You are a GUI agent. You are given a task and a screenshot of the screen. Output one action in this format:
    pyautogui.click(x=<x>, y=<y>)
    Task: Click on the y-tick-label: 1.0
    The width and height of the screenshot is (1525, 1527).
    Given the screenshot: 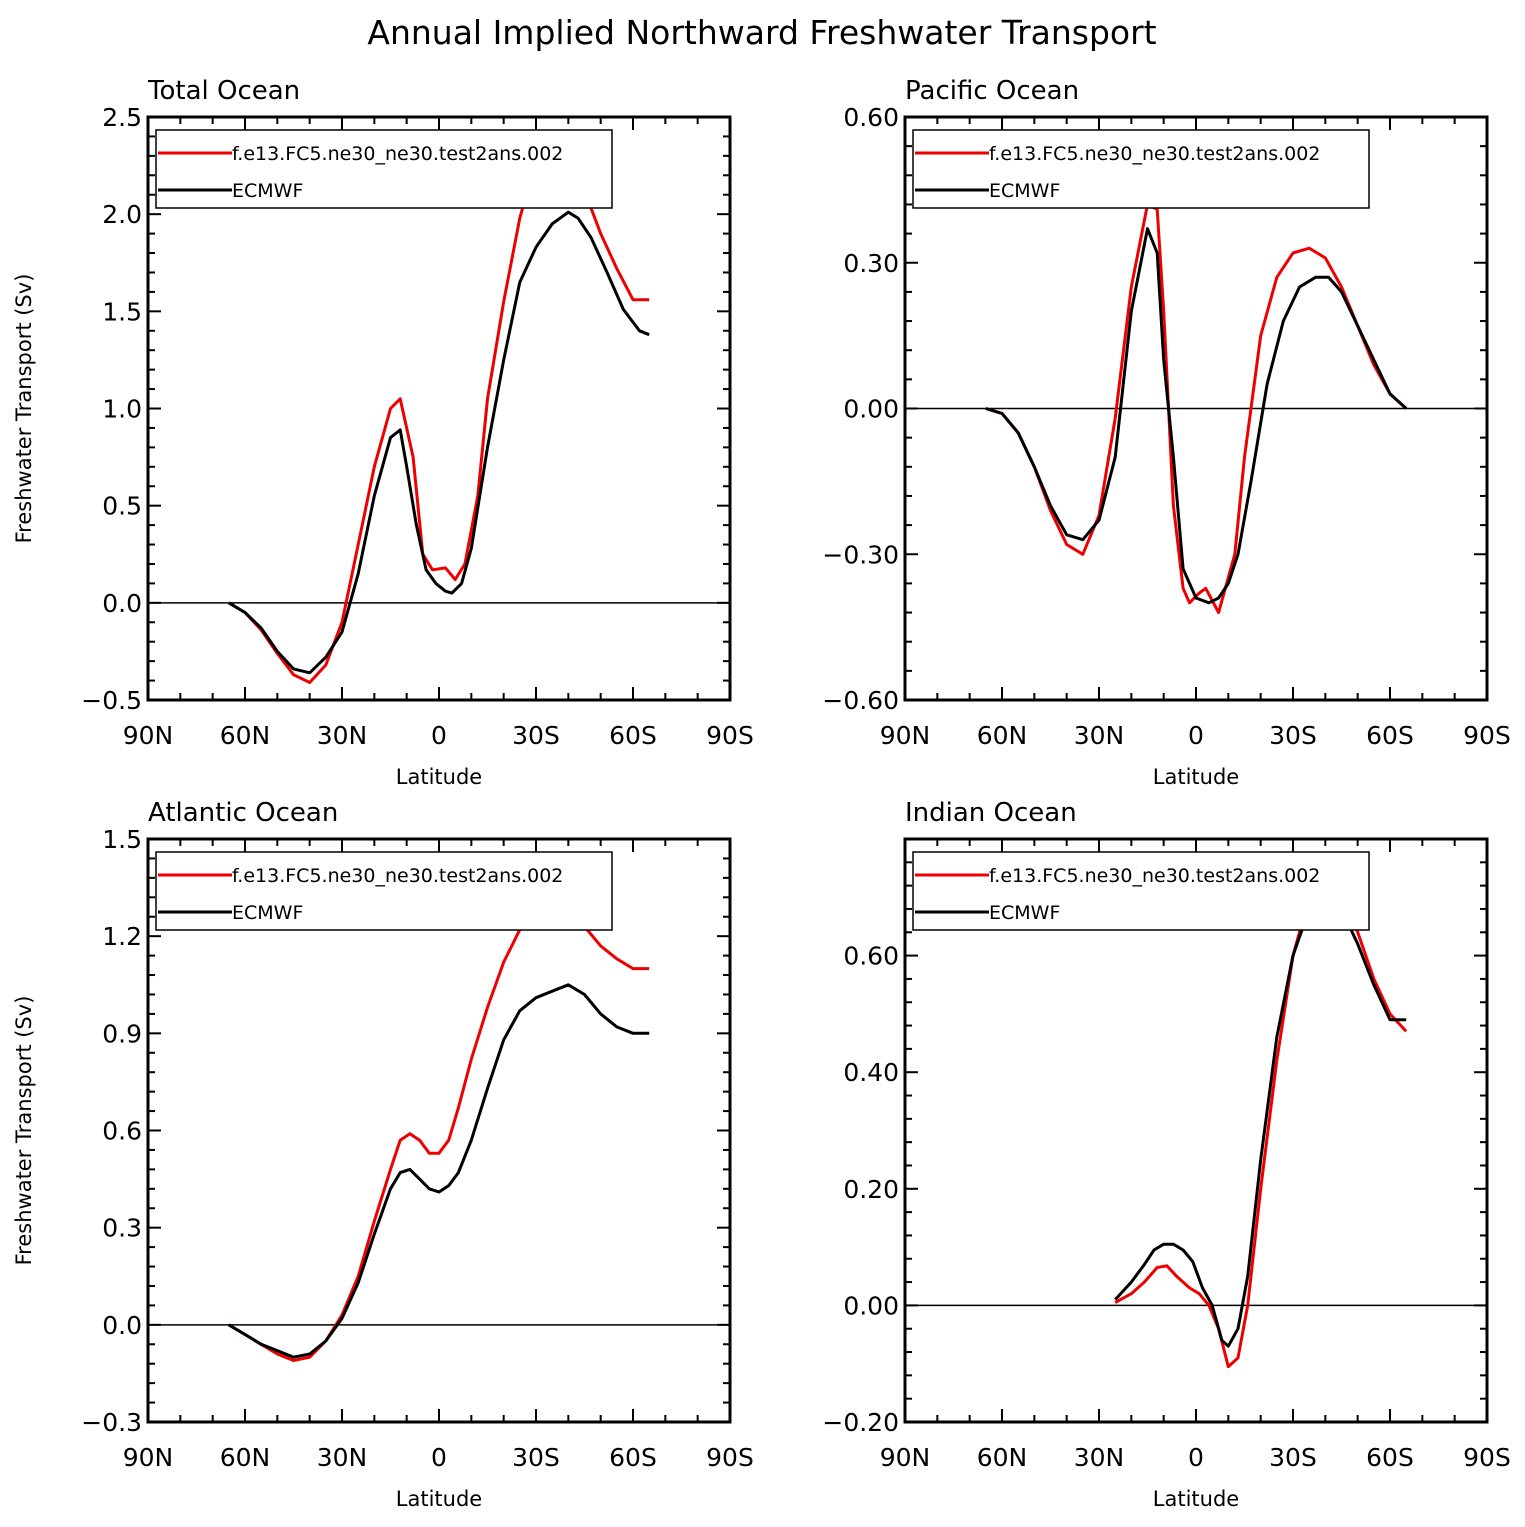 What is the action you would take?
    pyautogui.click(x=122, y=409)
    